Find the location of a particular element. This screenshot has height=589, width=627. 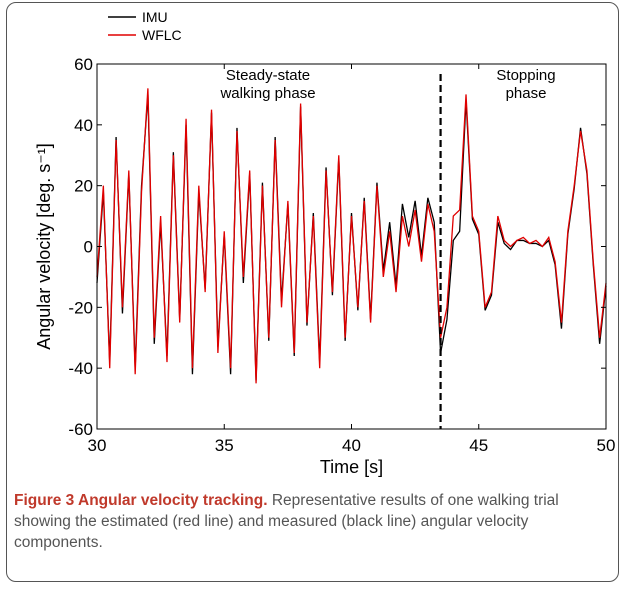

x-tick-label: 35 is located at coordinates (224, 445).